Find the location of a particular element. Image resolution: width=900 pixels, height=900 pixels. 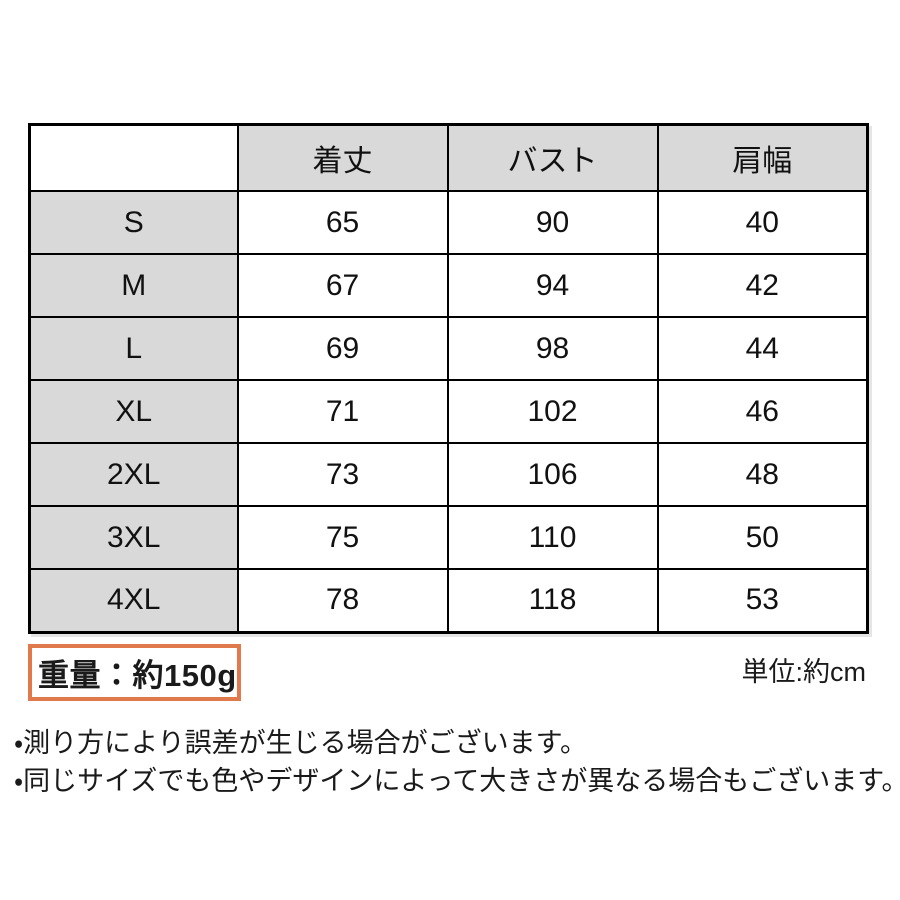

col-header-bust: バスト is located at coordinates (552, 157).